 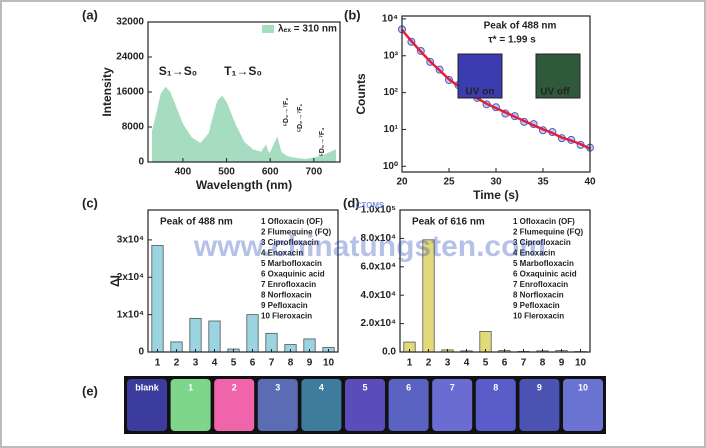 What do you see at coordinates (300, 118) in the screenshot?
I see `annotation: ⁵D₀→⁷F₁` at bounding box center [300, 118].